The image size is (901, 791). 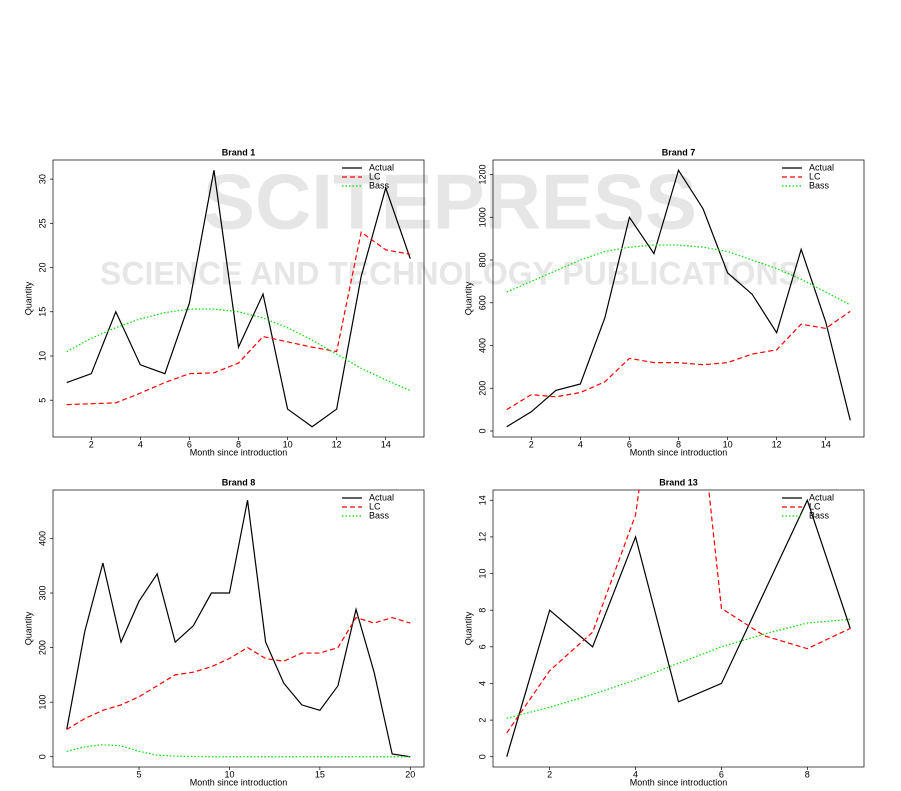 I want to click on y-tick-label: 20, so click(x=42, y=268).